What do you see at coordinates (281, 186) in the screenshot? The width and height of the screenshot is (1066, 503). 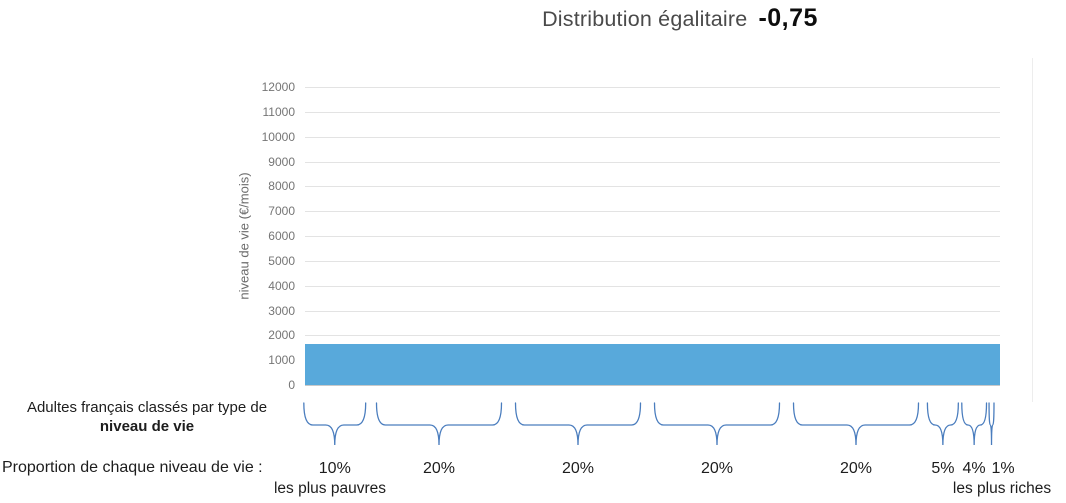 I see `y-tick-label: 8000` at bounding box center [281, 186].